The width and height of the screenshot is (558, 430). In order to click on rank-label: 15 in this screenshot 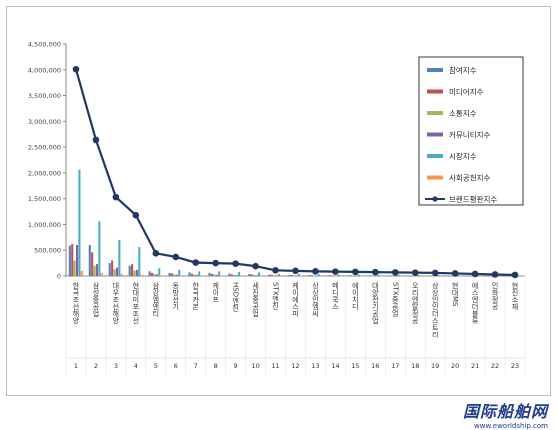, I will do `click(355, 366)`.